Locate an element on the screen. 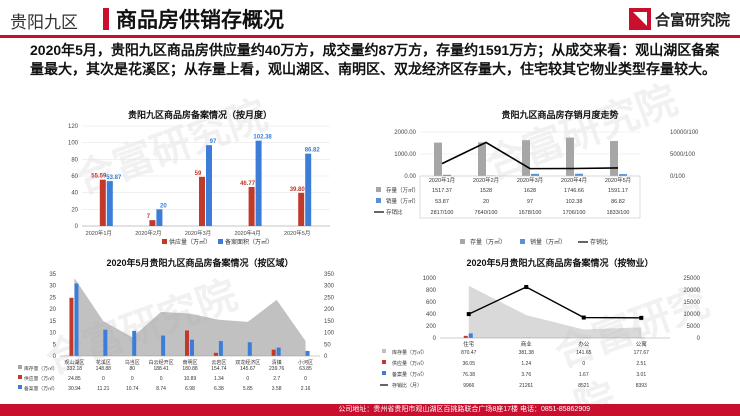 The image size is (740, 416). table-cell: 8521 is located at coordinates (583, 386).